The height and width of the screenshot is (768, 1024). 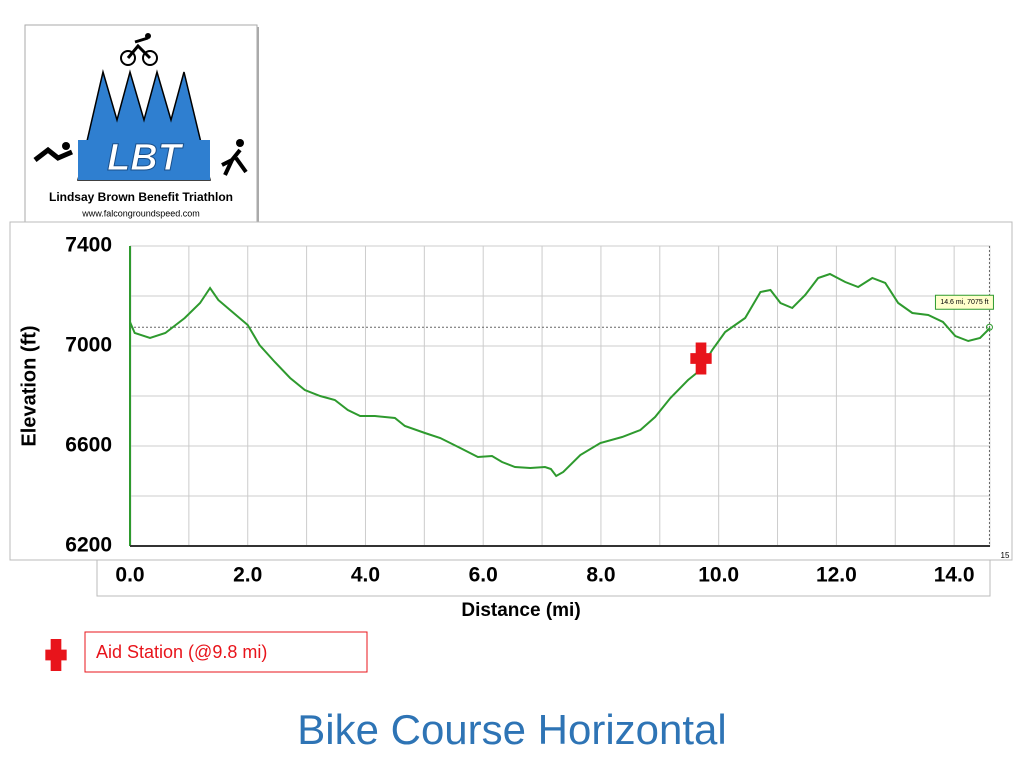 I want to click on y-tick-label: 7400, so click(x=88, y=245).